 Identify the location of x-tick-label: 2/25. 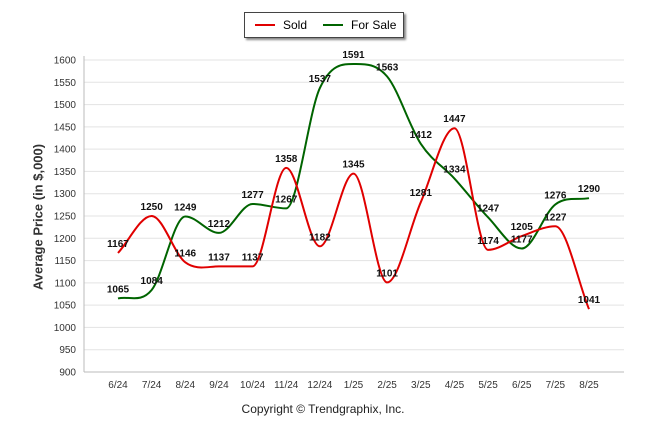
(387, 385).